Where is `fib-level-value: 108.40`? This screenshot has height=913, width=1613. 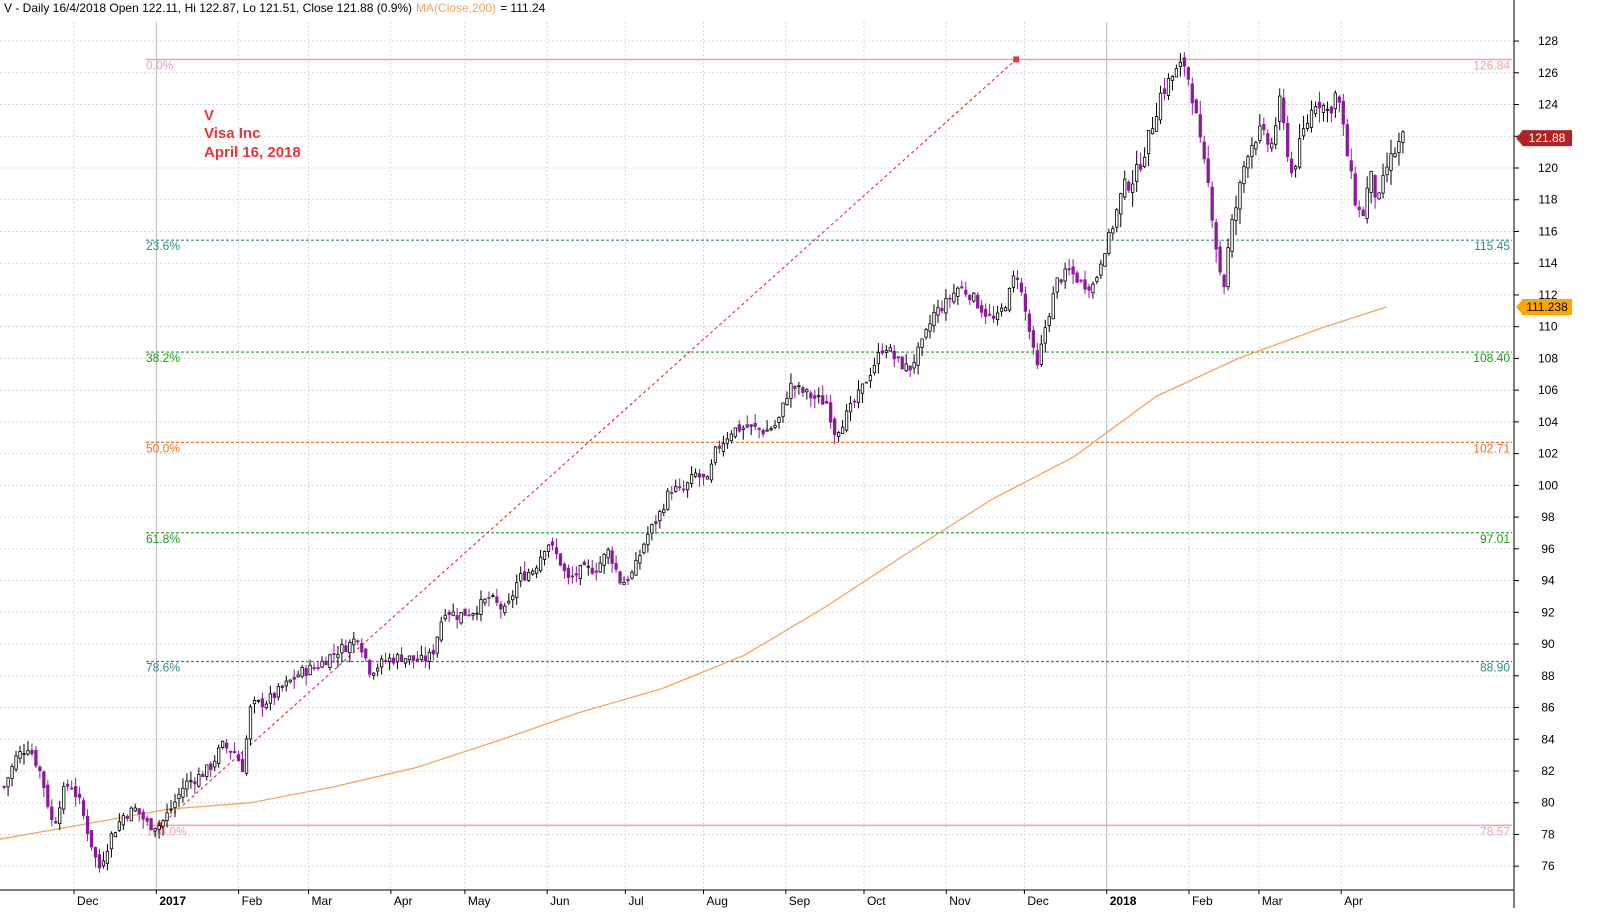
fib-level-value: 108.40 is located at coordinates (1491, 358).